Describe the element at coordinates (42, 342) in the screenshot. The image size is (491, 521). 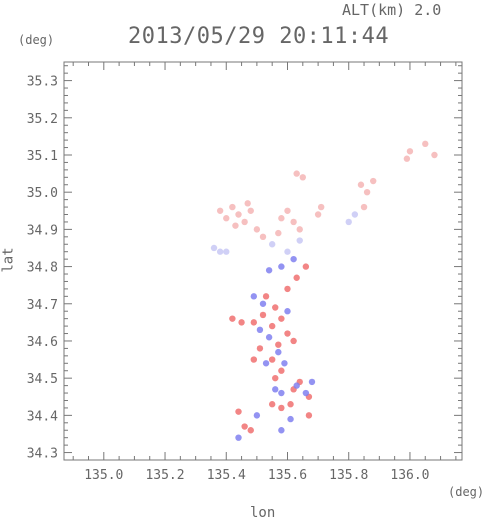
I see `y-tick-label: 34.6` at that location.